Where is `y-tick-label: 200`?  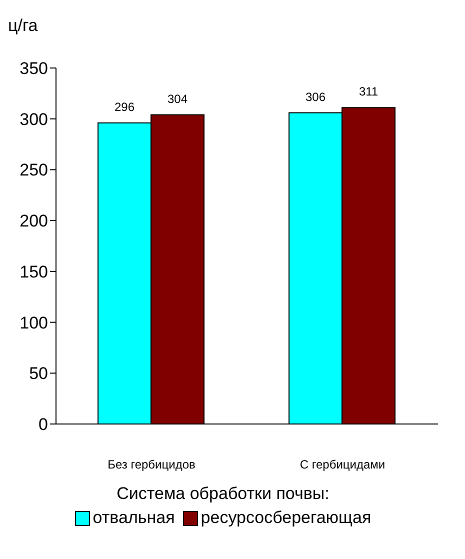
y-tick-label: 200 is located at coordinates (34, 221).